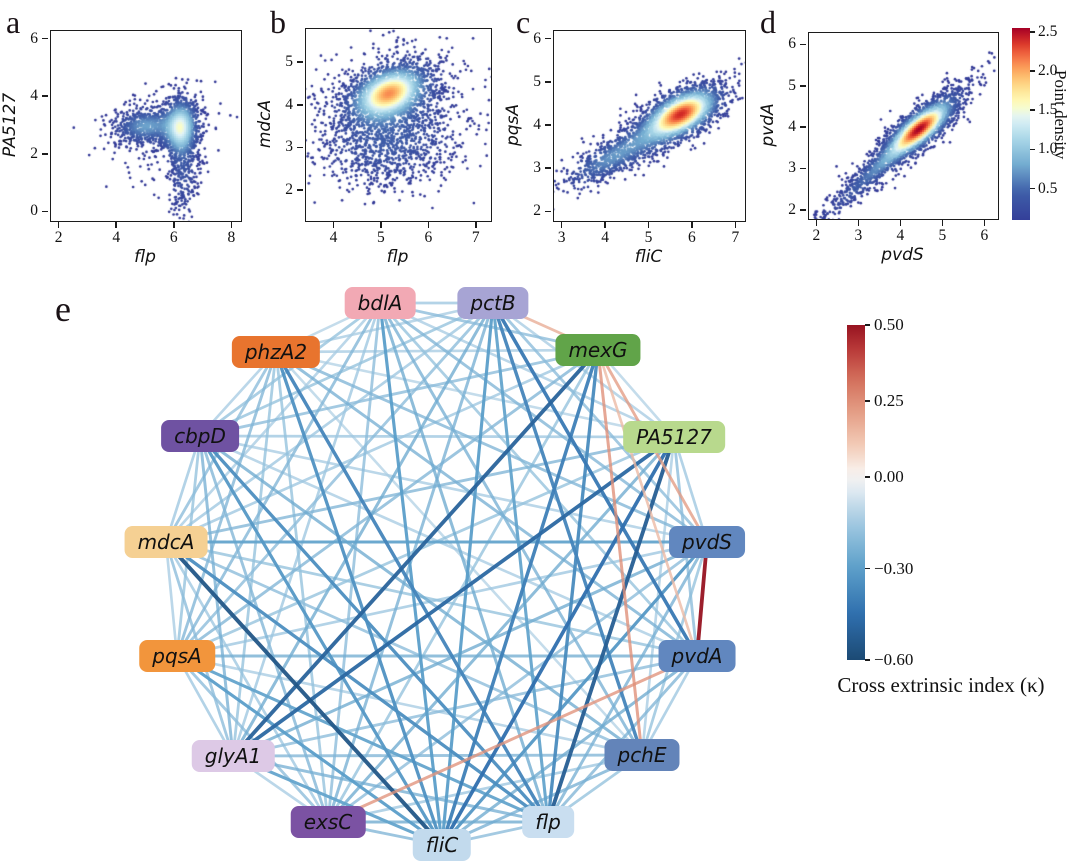 Image resolution: width=1080 pixels, height=864 pixels. I want to click on network-edge-fliC-mdcA, so click(304, 693).